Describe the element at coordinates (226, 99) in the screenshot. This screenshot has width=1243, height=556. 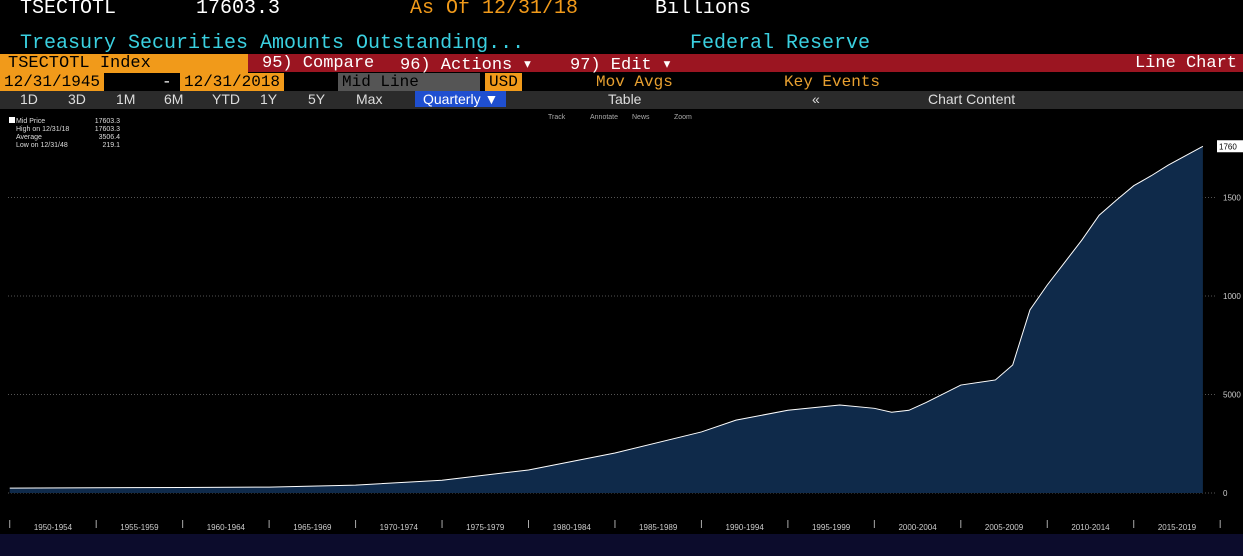
I see `period-button: YTD` at that location.